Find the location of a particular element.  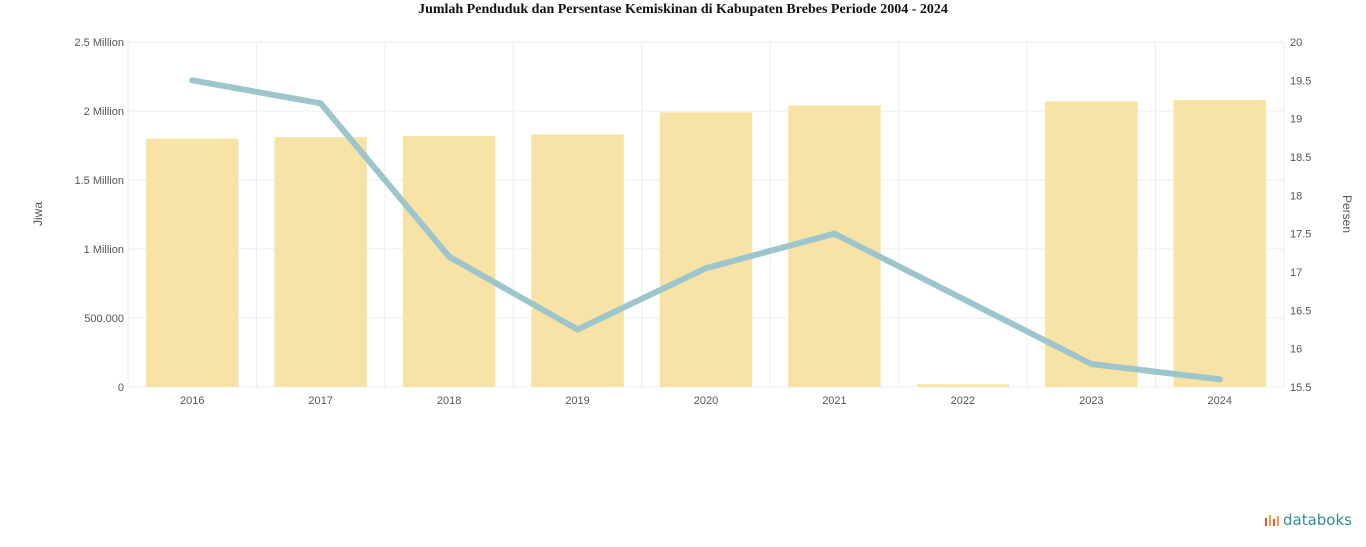

x-tick-label: 2022 is located at coordinates (963, 401).